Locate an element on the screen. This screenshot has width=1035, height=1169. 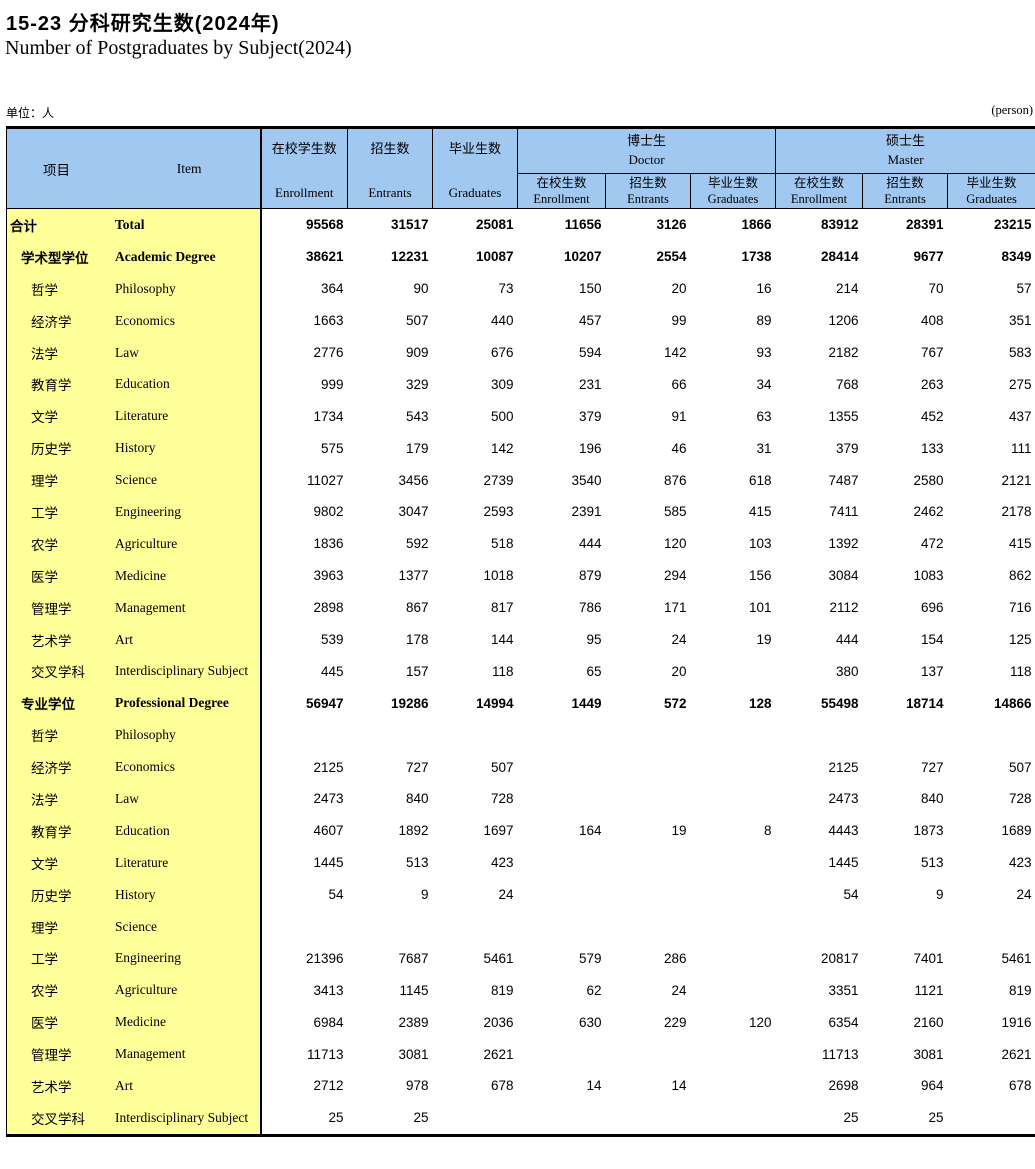
row-item-cell: 历史学 History is located at coordinates (134, 448).